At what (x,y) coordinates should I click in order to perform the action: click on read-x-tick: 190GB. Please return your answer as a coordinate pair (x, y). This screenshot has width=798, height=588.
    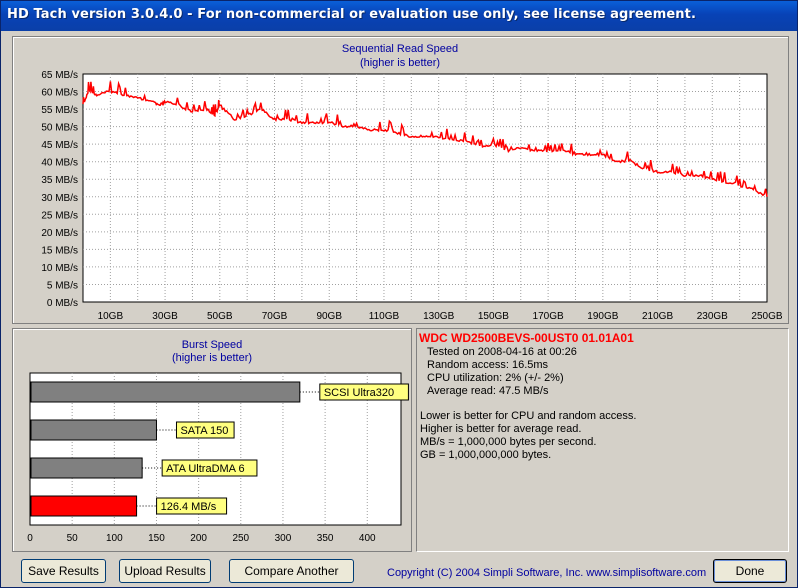
    Looking at the image, I should click on (602, 316).